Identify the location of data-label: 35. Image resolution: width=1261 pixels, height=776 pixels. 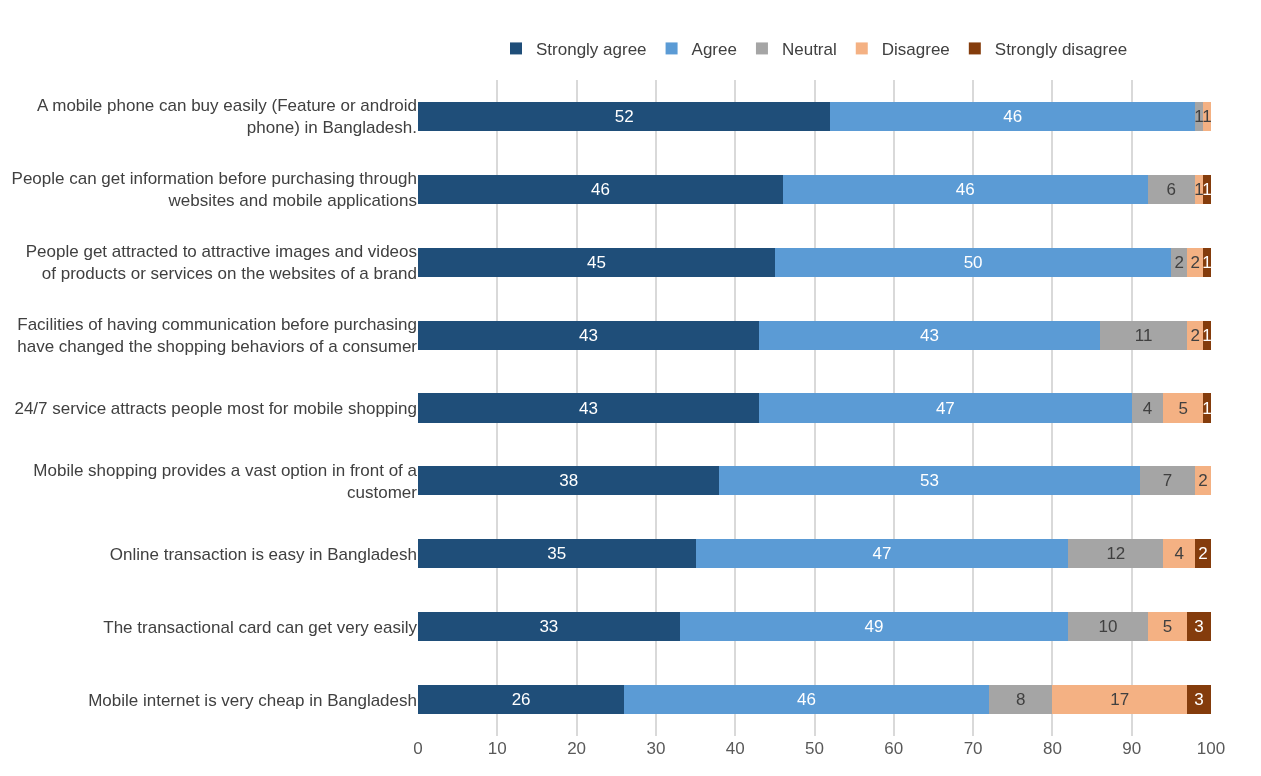
(557, 554).